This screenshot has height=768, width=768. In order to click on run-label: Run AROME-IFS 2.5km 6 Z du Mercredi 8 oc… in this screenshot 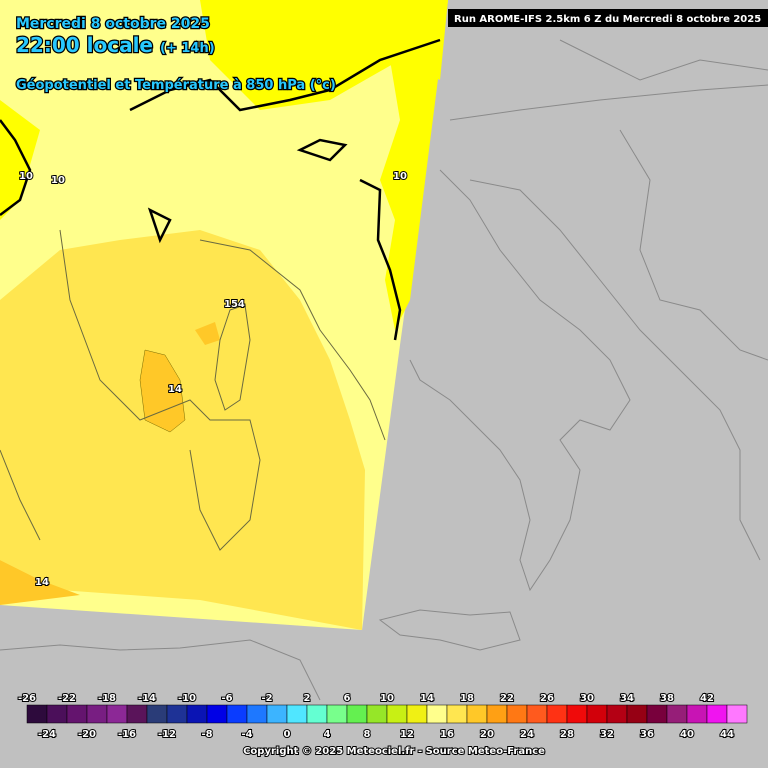, I will do `click(607, 19)`.